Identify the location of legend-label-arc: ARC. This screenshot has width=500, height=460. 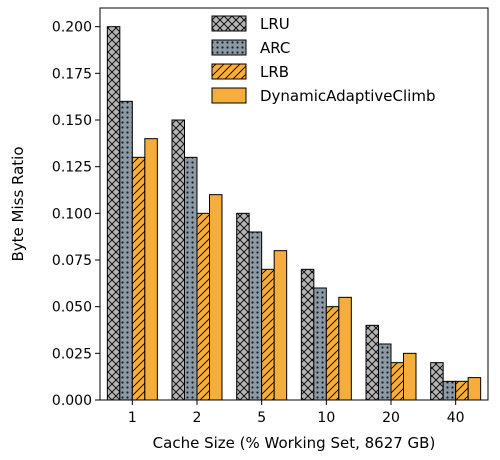
(275, 48).